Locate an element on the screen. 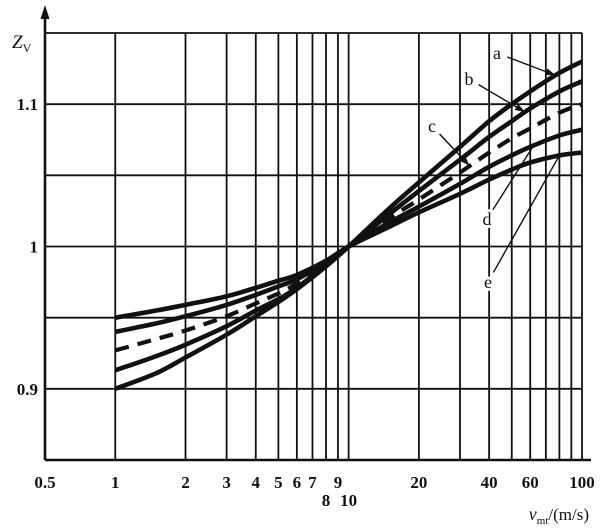  y-tick-label: 1.1 is located at coordinates (27, 104).